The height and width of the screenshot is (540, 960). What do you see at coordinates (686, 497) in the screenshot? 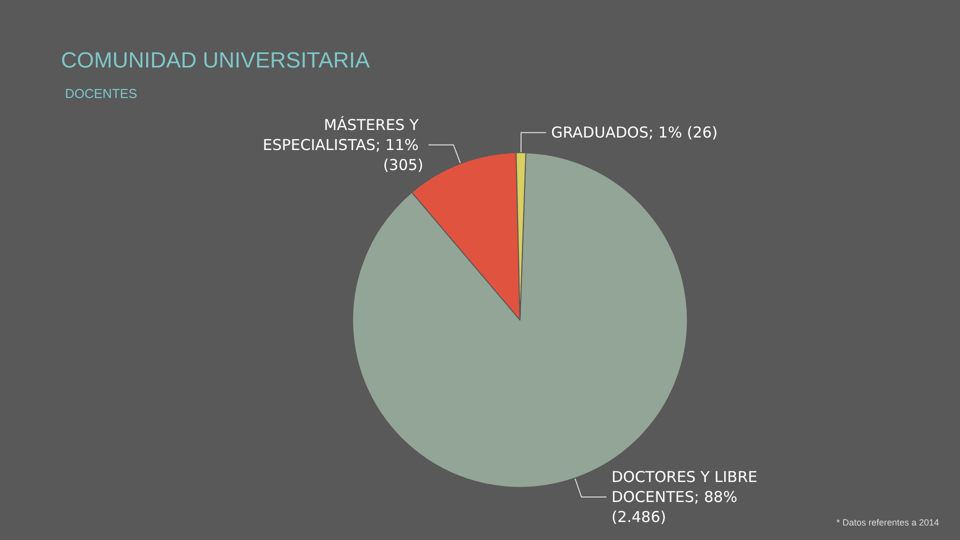
I see `slice-label: DOCTORES Y LIBRE DOCENTES; 88% (2.486)` at bounding box center [686, 497].